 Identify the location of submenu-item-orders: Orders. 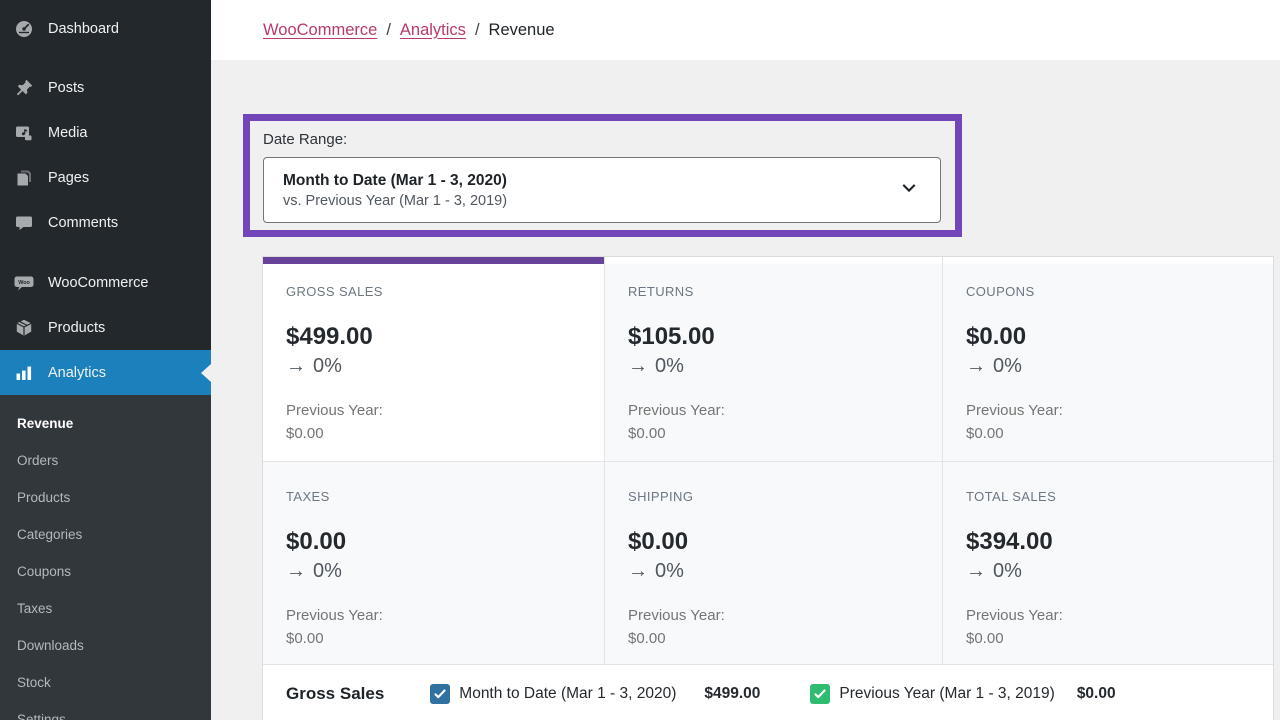
(38, 460).